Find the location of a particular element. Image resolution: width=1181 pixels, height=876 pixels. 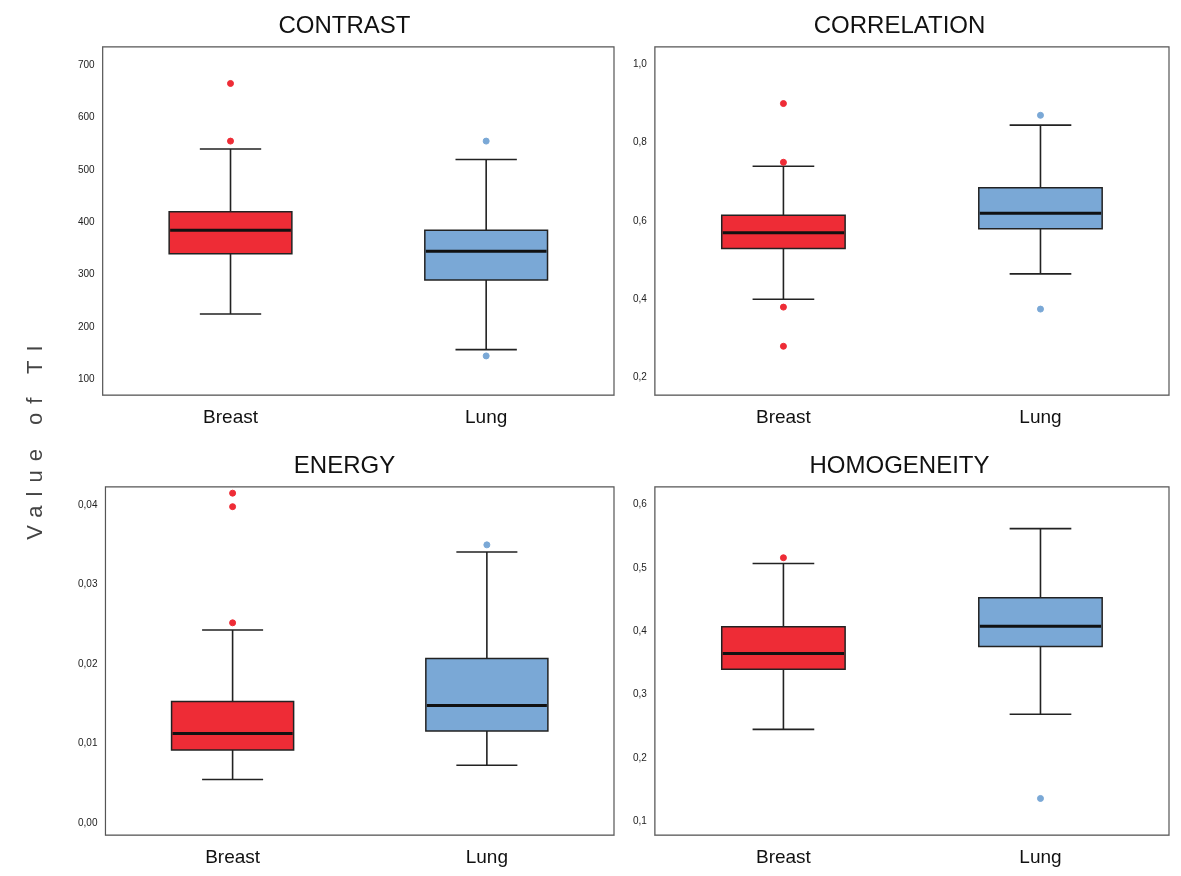

y-axis-title: Value of TI is located at coordinates (35, 438).